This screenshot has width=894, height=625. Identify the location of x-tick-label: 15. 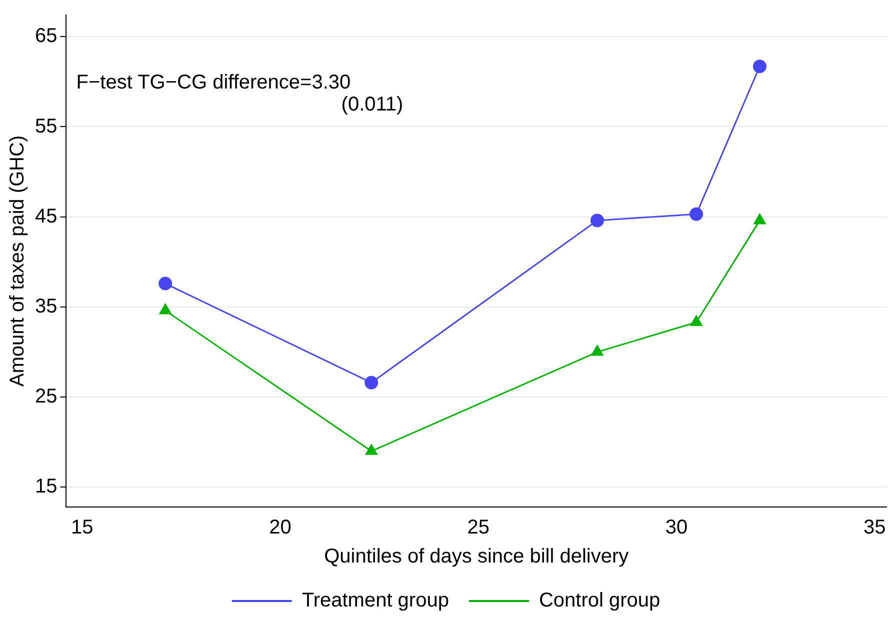
(82, 527).